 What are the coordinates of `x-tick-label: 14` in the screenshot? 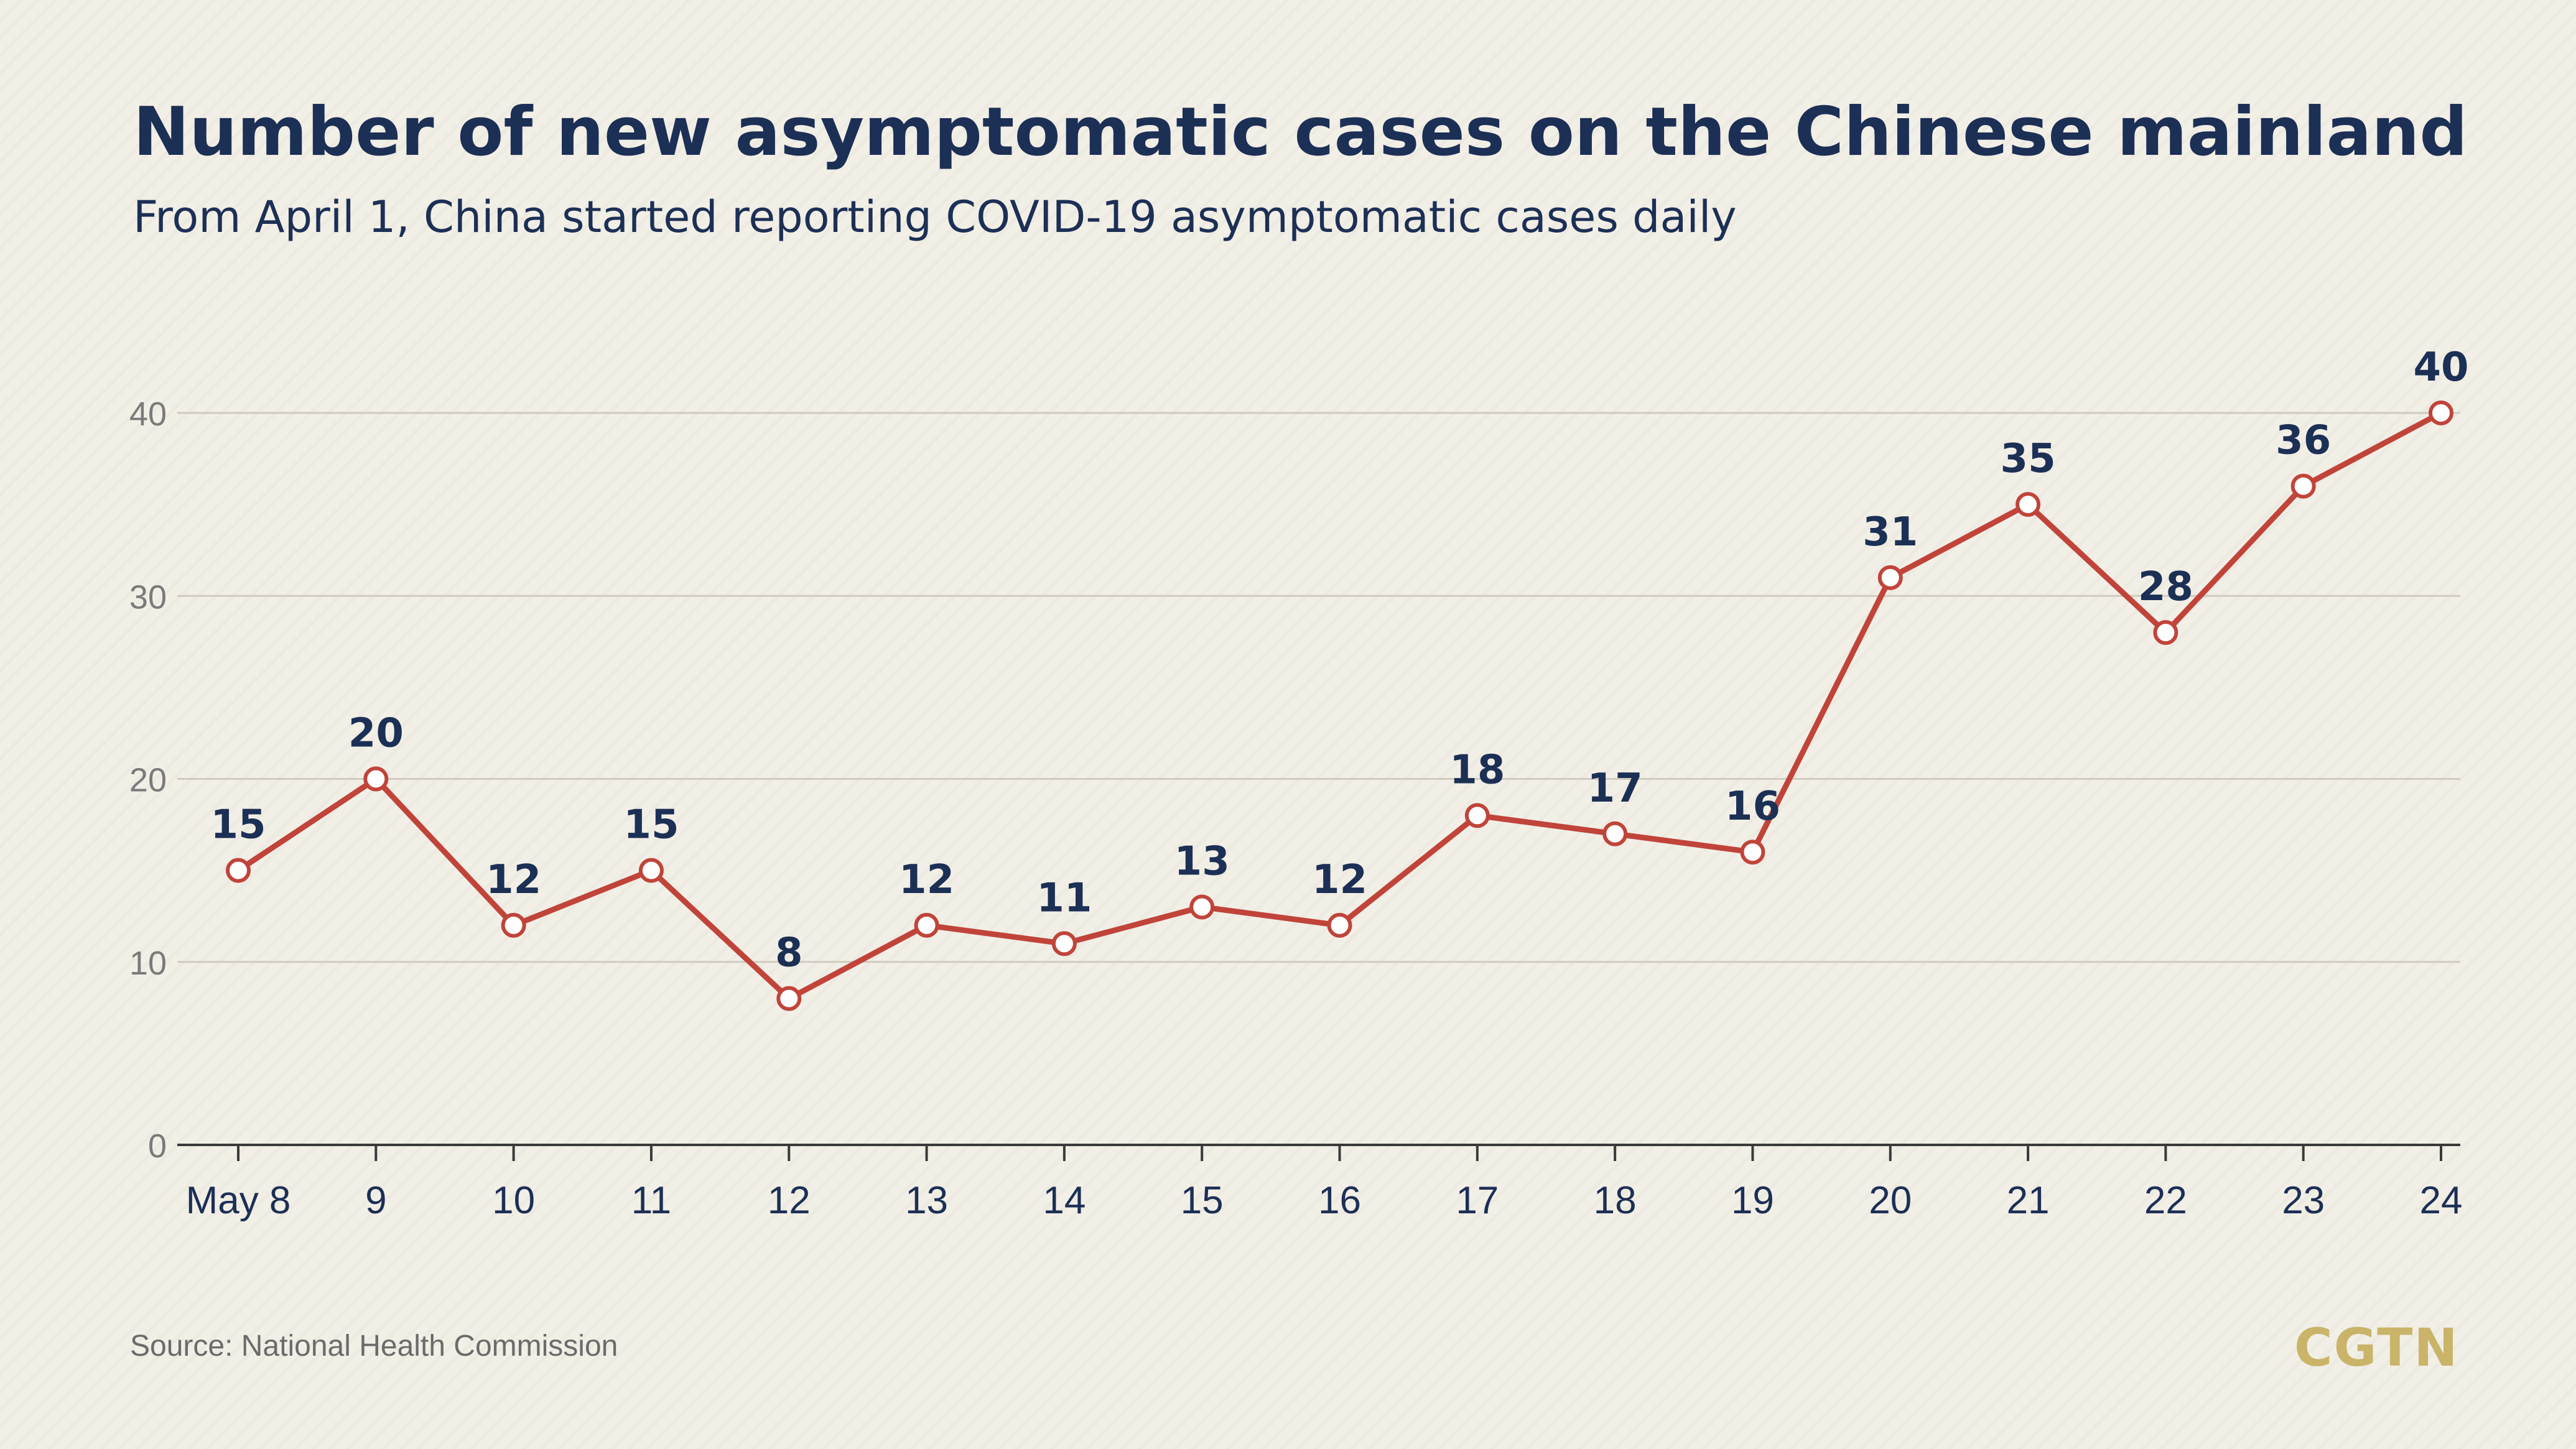 It's located at (1064, 1201).